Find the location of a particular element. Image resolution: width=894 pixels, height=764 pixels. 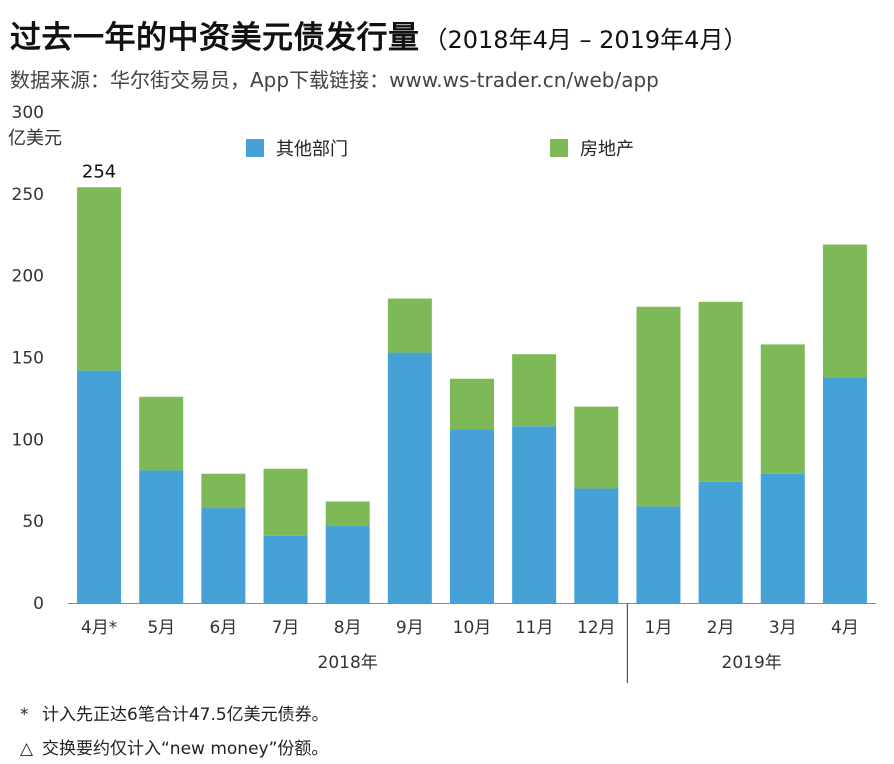

footnote-2: △ 交换要约仅计入“new money”份额。 is located at coordinates (174, 746).